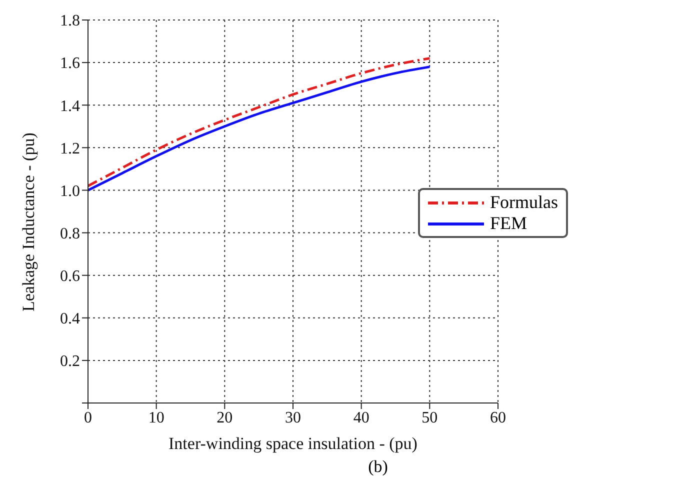 The image size is (676, 498). Describe the element at coordinates (70, 63) in the screenshot. I see `y-tick-label: 1.6` at that location.